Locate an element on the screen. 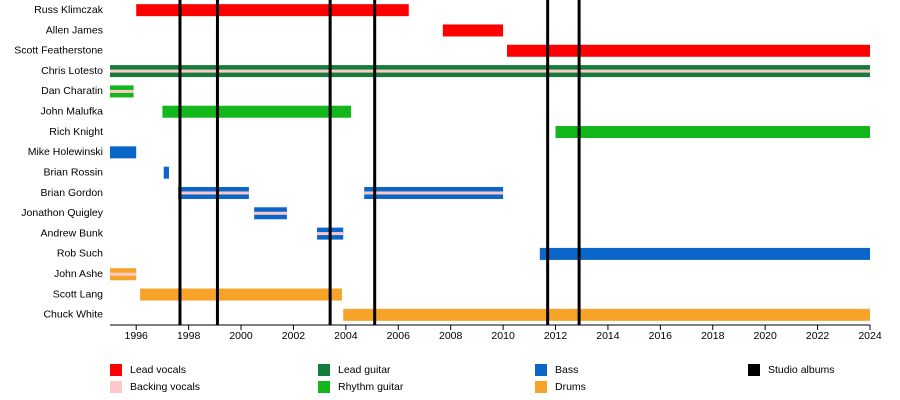  legend-label: Drums is located at coordinates (570, 387).